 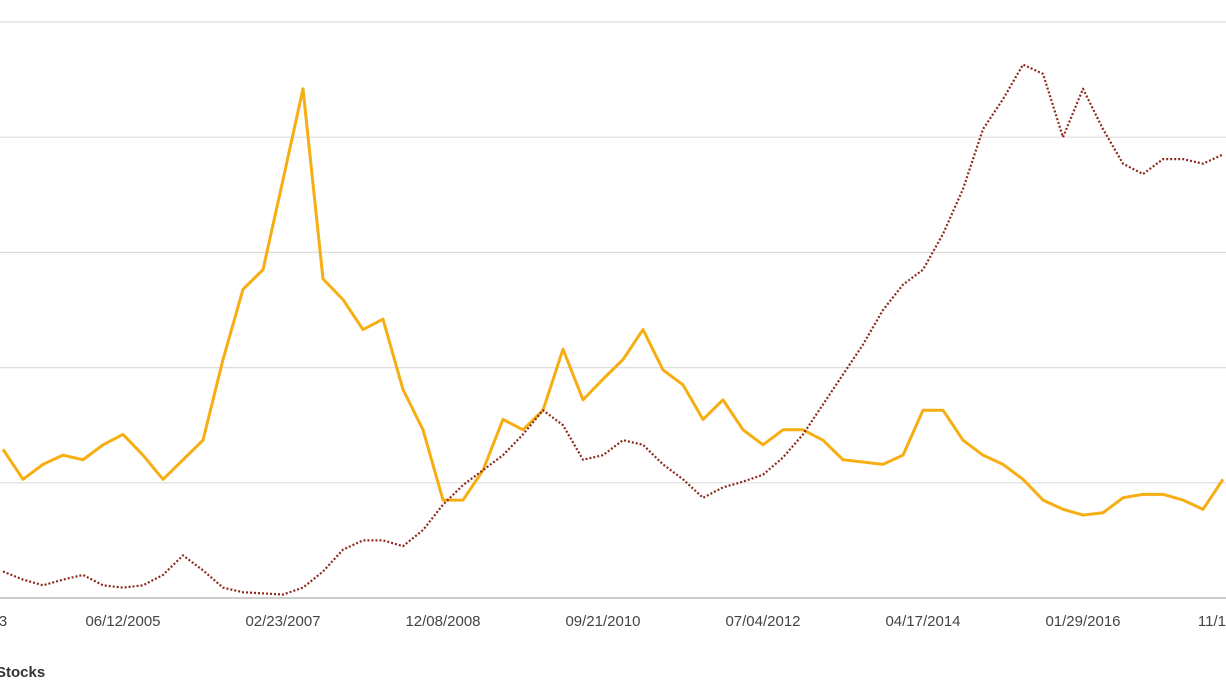 What do you see at coordinates (602, 621) in the screenshot?
I see `x-tick-label: 09/21/2010` at bounding box center [602, 621].